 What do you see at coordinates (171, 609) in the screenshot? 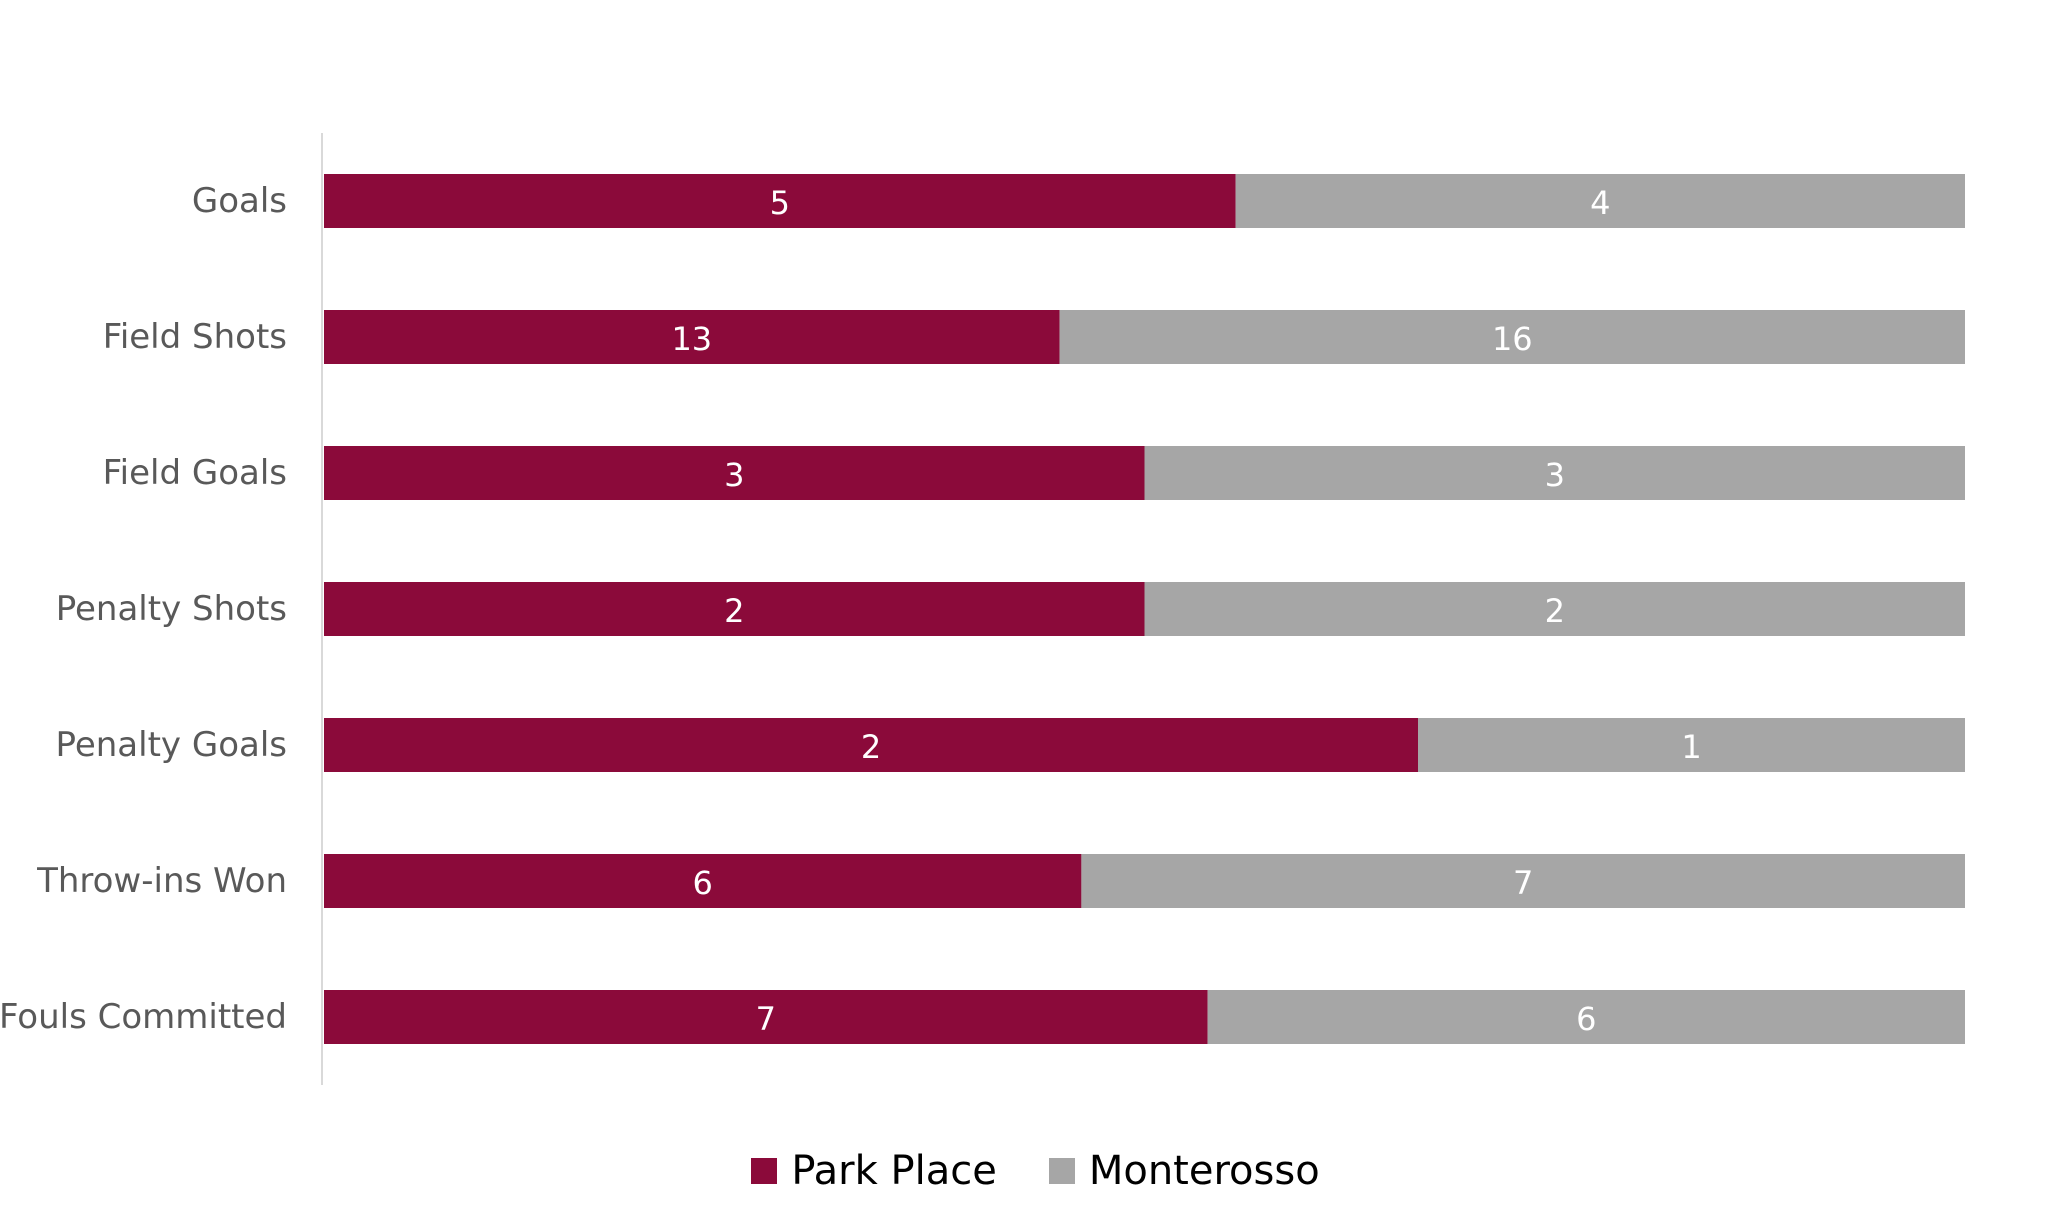
I see `category-label: Penalty Shots` at bounding box center [171, 609].